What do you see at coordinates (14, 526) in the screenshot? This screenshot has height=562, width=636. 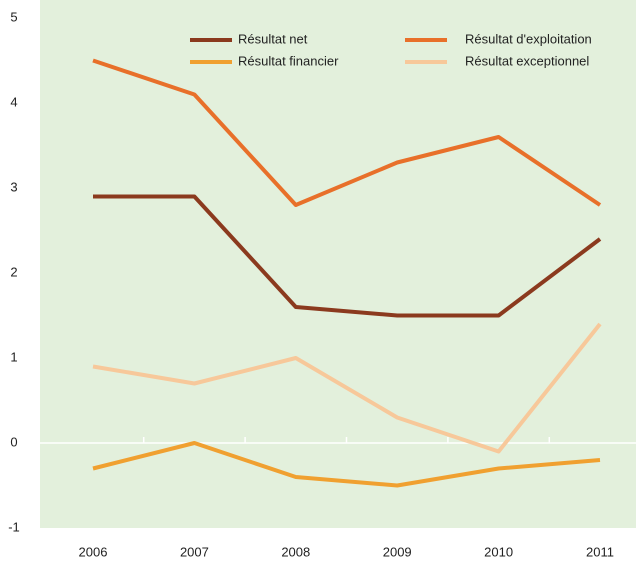 I see `y-tick-label: -1` at bounding box center [14, 526].